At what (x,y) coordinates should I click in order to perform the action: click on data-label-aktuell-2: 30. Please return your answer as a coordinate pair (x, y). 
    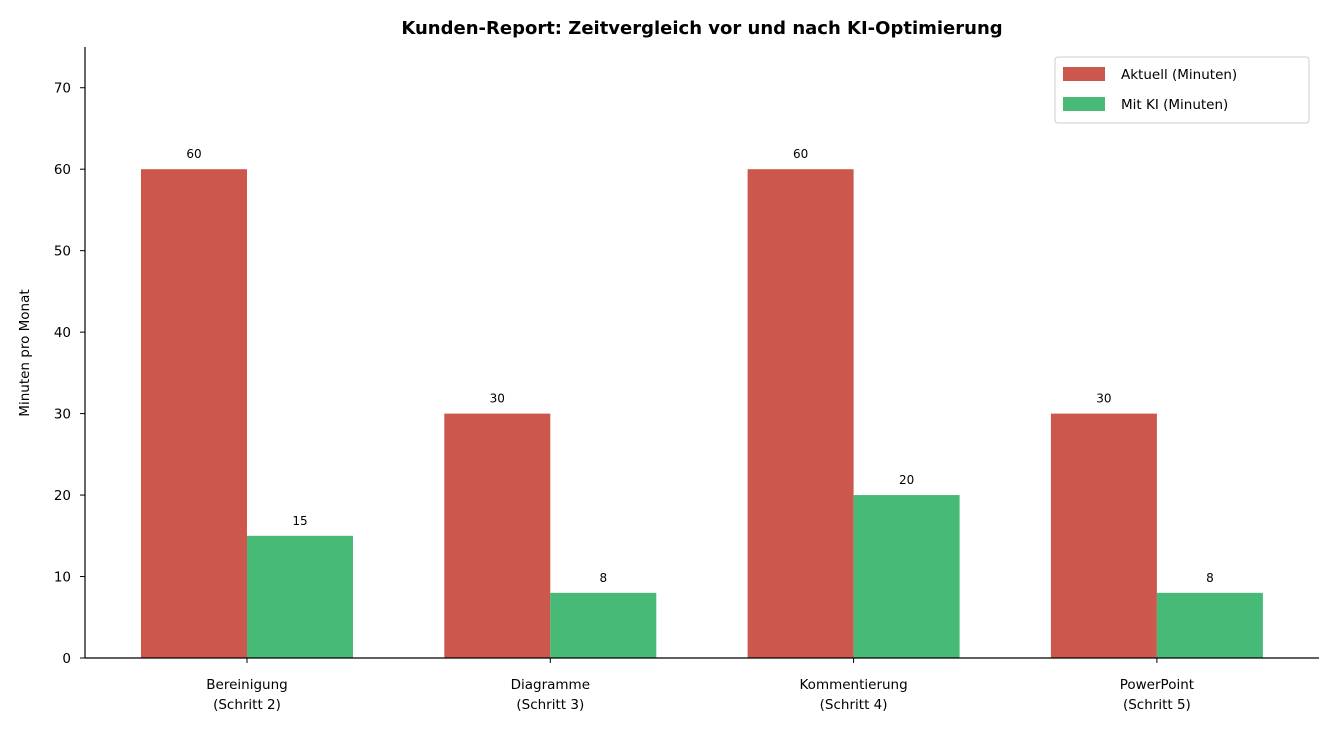
    Looking at the image, I should click on (497, 399).